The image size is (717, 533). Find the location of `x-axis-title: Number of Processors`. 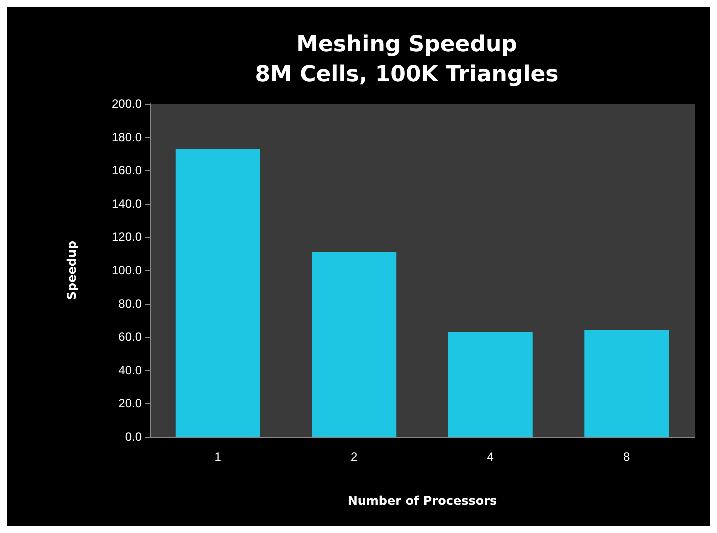

x-axis-title: Number of Processors is located at coordinates (423, 501).